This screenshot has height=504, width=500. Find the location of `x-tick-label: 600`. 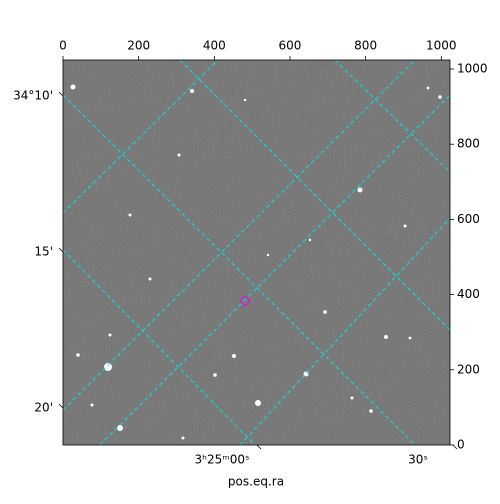

x-tick-label: 600 is located at coordinates (290, 46).